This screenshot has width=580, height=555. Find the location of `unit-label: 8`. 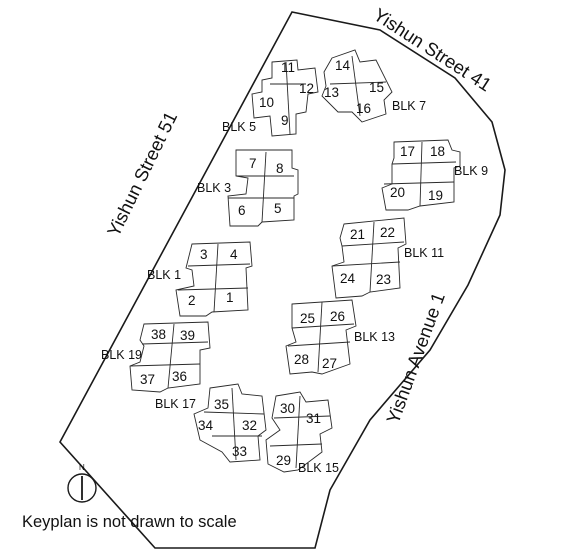

unit-label: 8 is located at coordinates (280, 168).